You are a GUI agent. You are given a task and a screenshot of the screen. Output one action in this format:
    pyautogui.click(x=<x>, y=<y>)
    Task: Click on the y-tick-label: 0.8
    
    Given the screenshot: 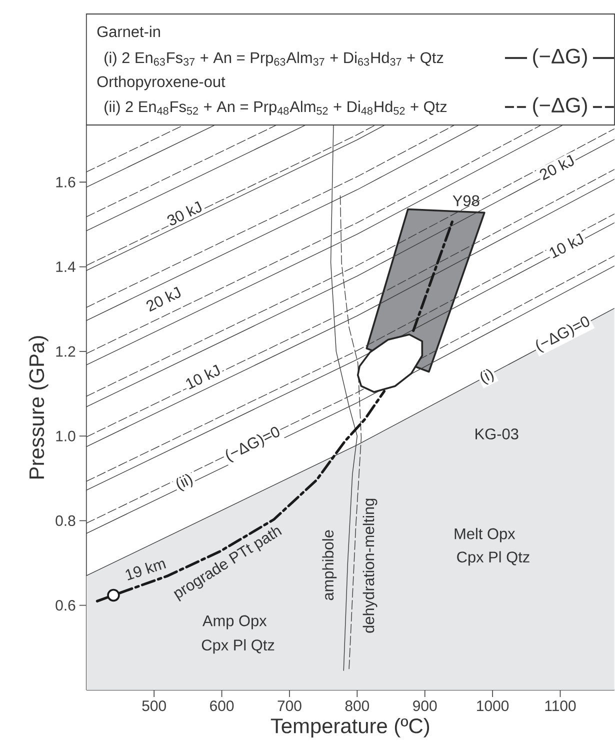 What is the action you would take?
    pyautogui.click(x=66, y=520)
    